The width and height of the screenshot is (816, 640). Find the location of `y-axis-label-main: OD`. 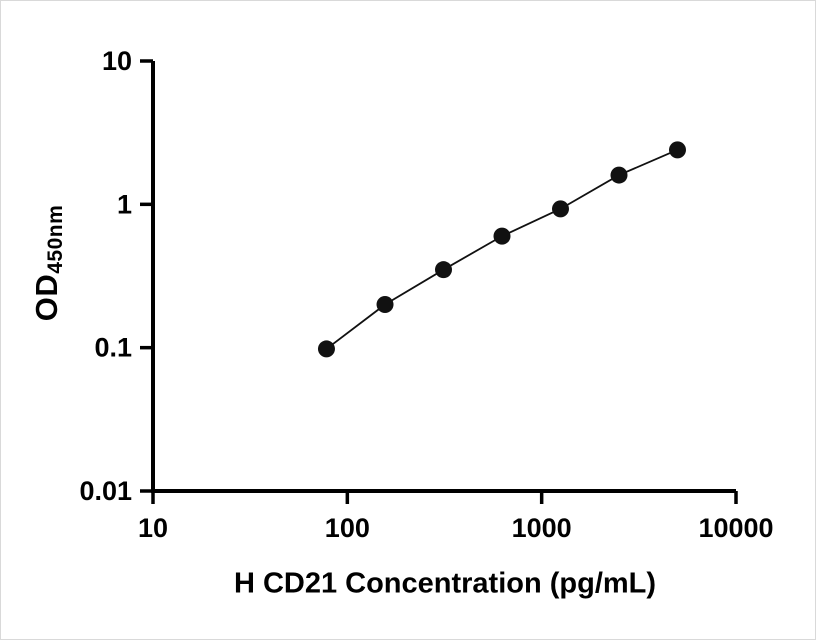

y-axis-label-main: OD is located at coordinates (46, 297).